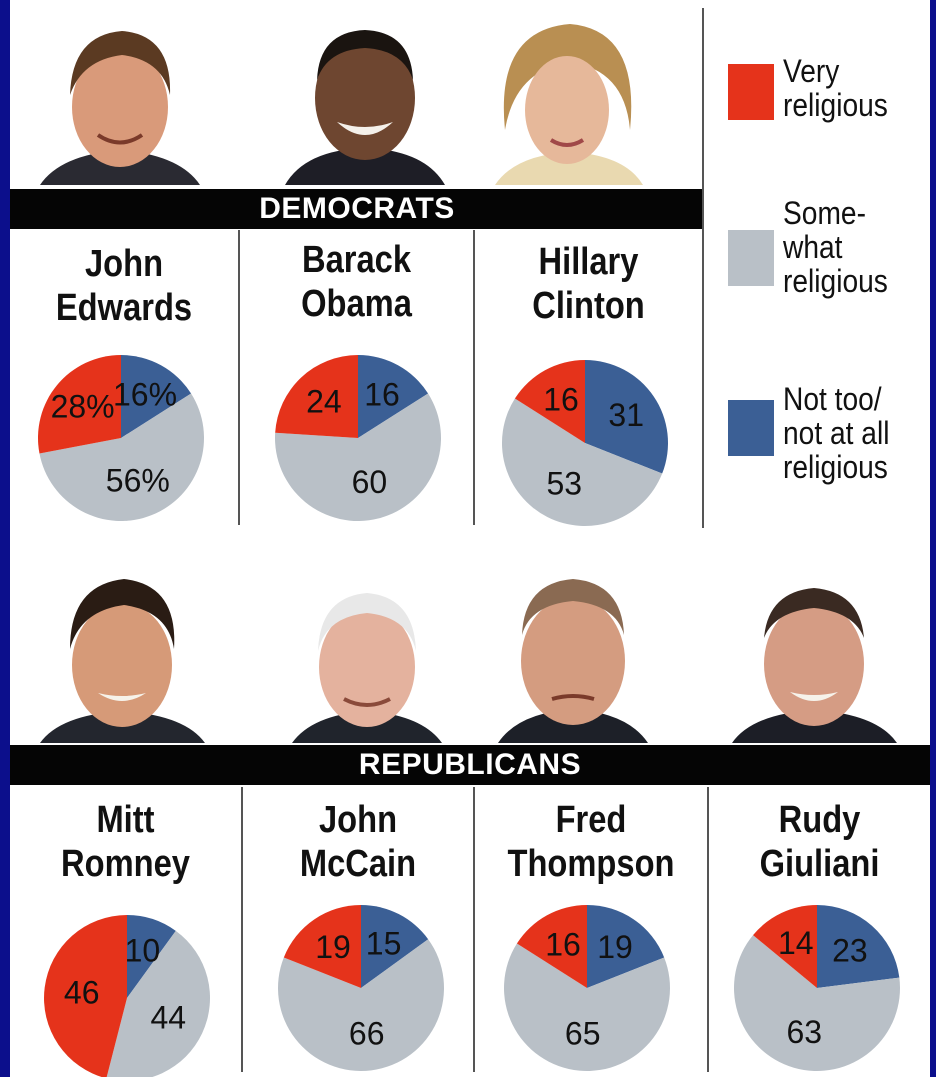  Describe the element at coordinates (805, 1032) in the screenshot. I see `data-label-somewhat: 63` at that location.